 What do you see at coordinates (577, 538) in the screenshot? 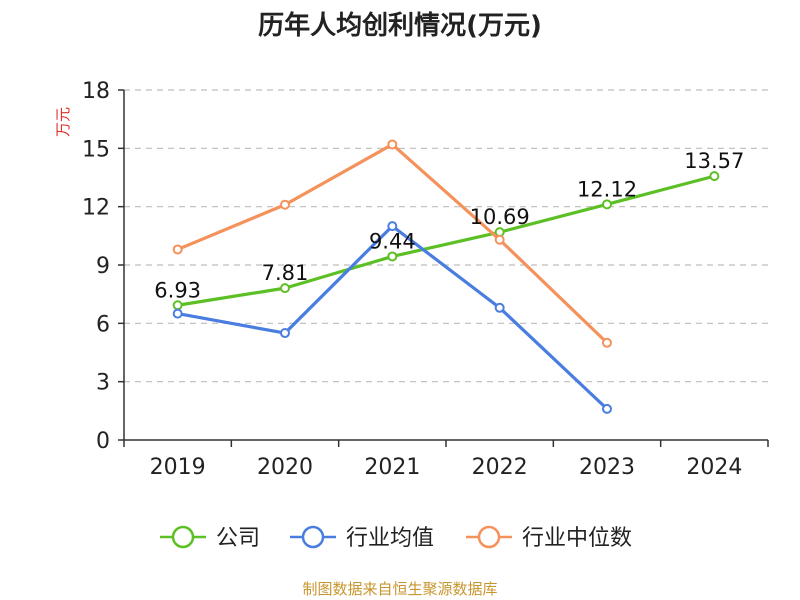
I see `legend-label: 行业中位数` at bounding box center [577, 538].